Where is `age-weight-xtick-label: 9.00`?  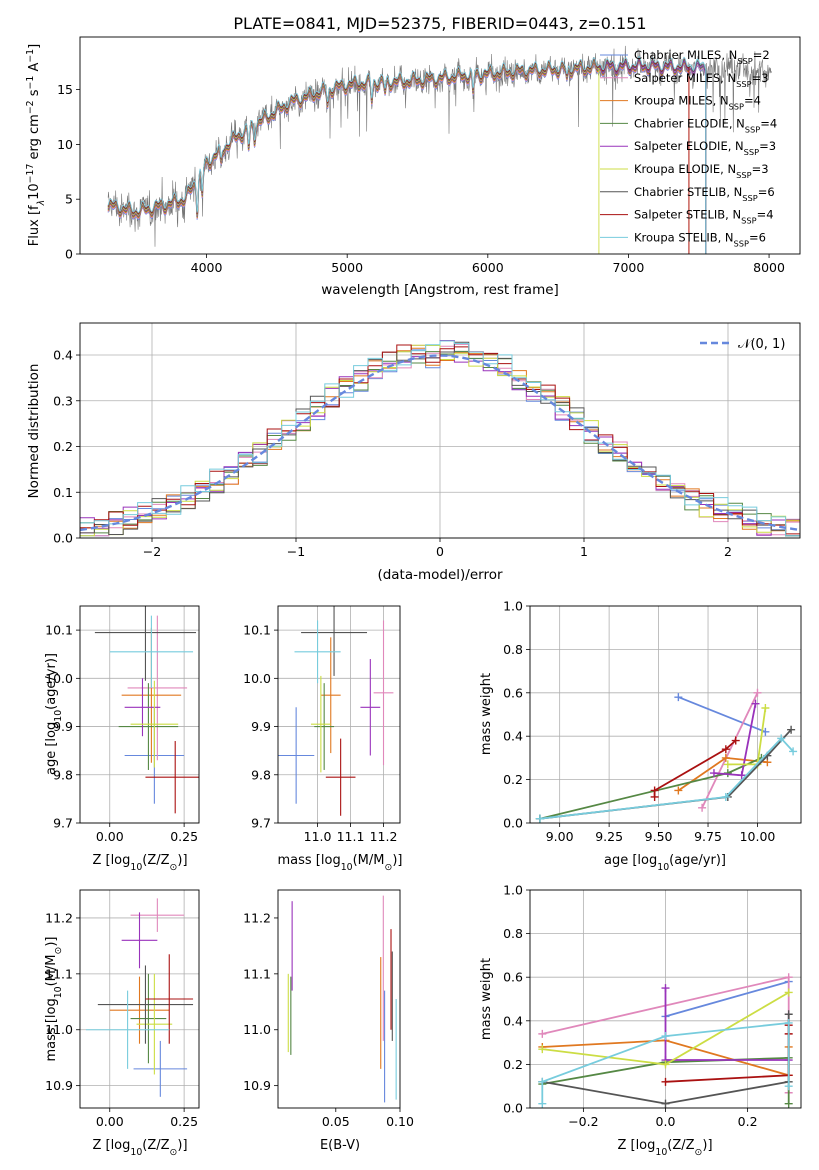 age-weight-xtick-label: 9.00 is located at coordinates (560, 836).